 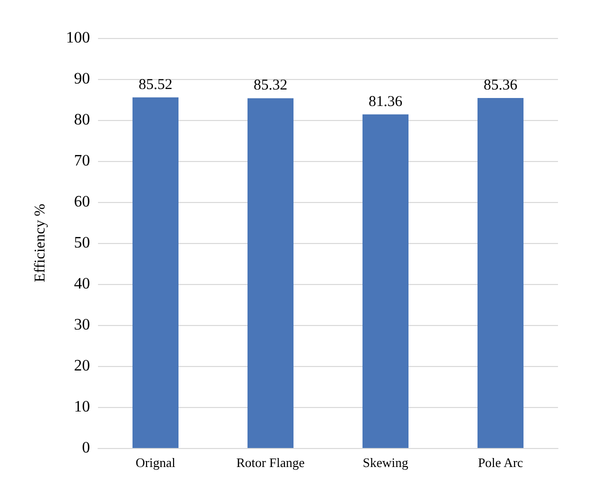 What do you see at coordinates (82, 161) in the screenshot?
I see `y-tick-label: 70` at bounding box center [82, 161].